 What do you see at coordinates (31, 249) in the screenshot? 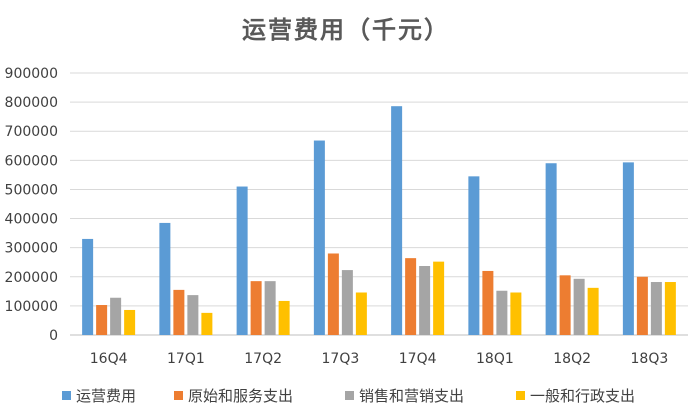
I see `y-tick-label: 300000` at bounding box center [31, 249].